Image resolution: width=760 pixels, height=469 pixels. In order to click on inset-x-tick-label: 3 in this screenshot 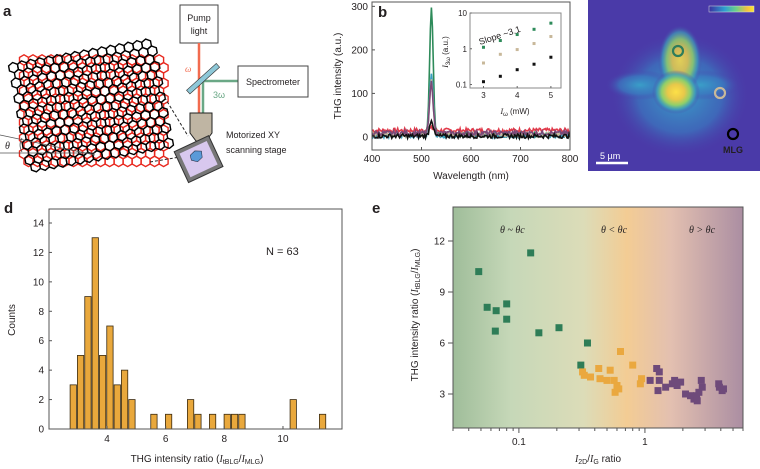, I will do `click(483, 95)`.